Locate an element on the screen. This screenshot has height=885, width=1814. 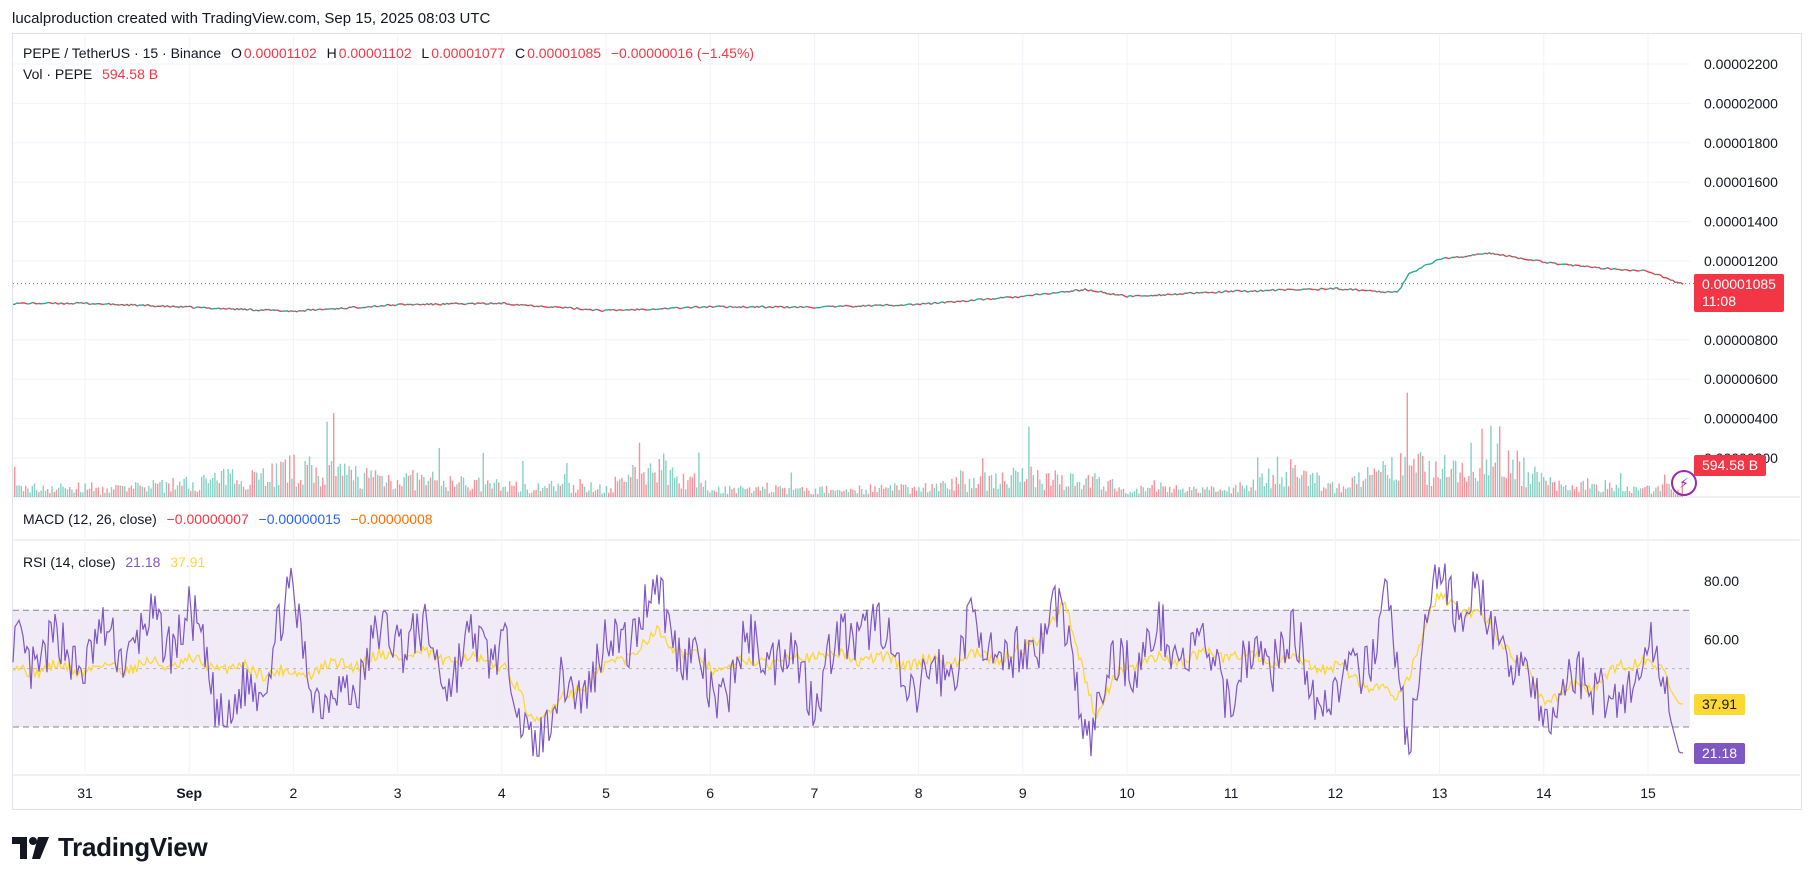
volume-label: Vol · PEPE is located at coordinates (58, 74).